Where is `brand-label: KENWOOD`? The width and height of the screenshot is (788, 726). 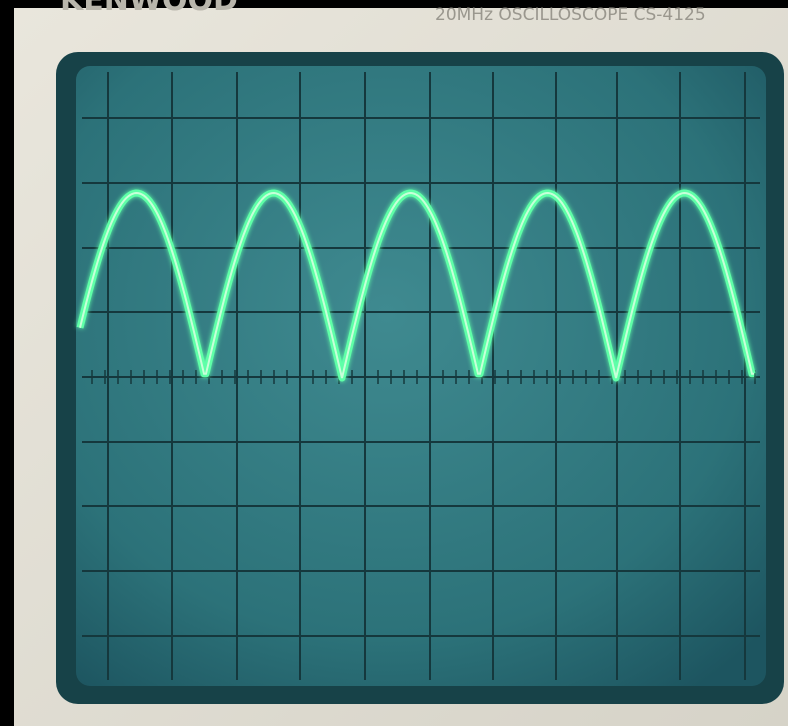
brand-label: KENWOOD is located at coordinates (149, 9).